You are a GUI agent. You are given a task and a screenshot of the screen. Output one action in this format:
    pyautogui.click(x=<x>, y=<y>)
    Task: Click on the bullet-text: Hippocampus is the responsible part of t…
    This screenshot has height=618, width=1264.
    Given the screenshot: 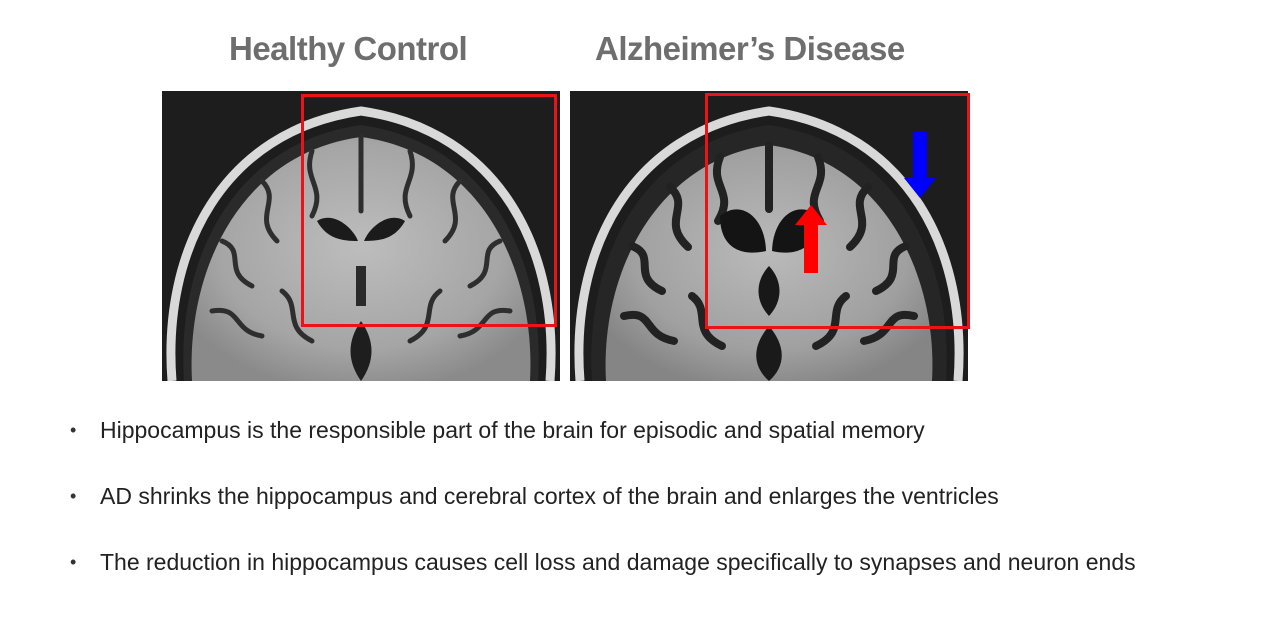 What is the action you would take?
    pyautogui.click(x=512, y=430)
    